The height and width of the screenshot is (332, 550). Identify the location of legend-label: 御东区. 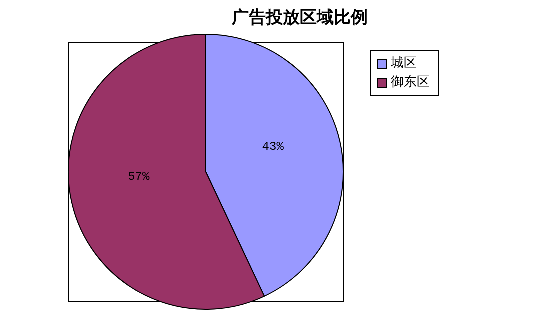
(410, 83).